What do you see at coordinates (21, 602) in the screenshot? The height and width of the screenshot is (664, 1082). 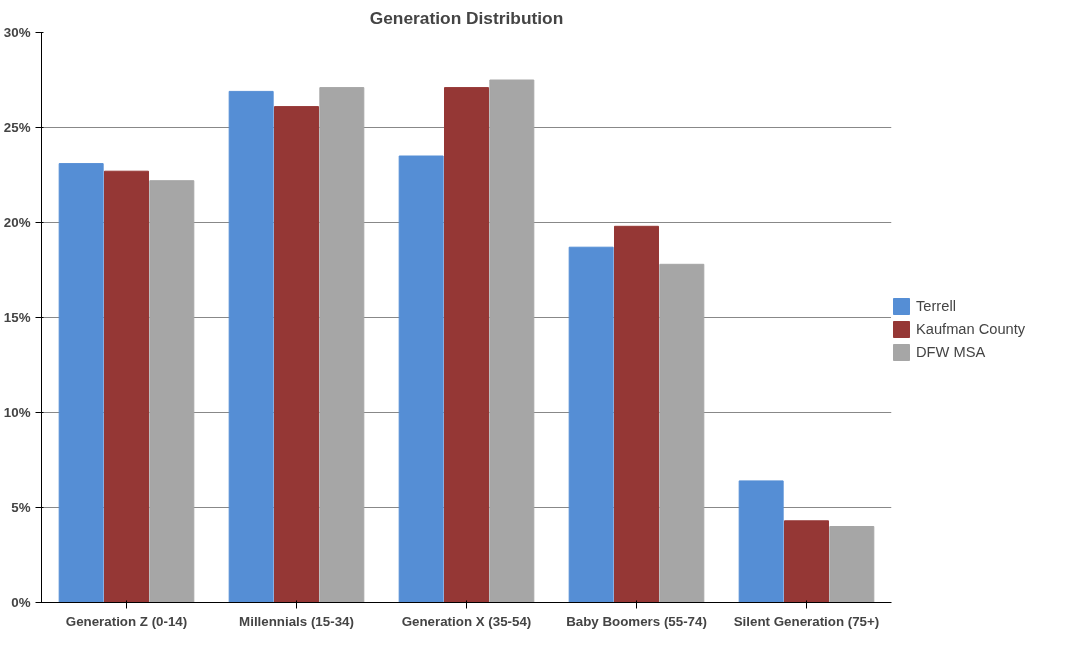 I see `y-tick-label: 0%` at bounding box center [21, 602].